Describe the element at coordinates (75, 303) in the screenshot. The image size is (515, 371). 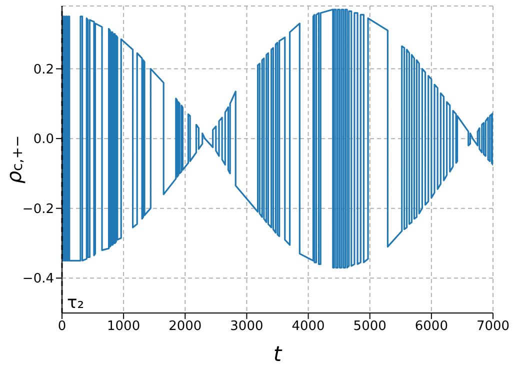
I see `ref-line-label: τ₂` at that location.